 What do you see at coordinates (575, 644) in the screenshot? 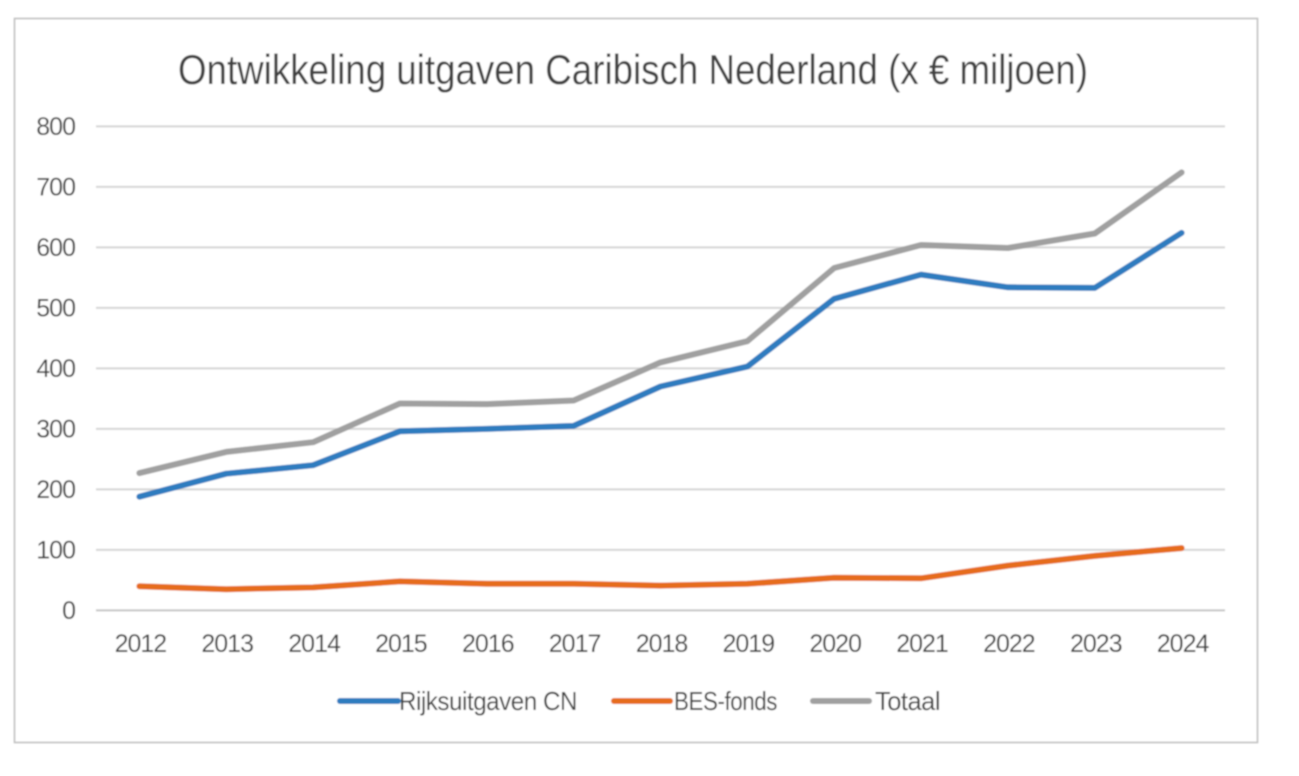
I see `svg-text: 2017` at bounding box center [575, 644].